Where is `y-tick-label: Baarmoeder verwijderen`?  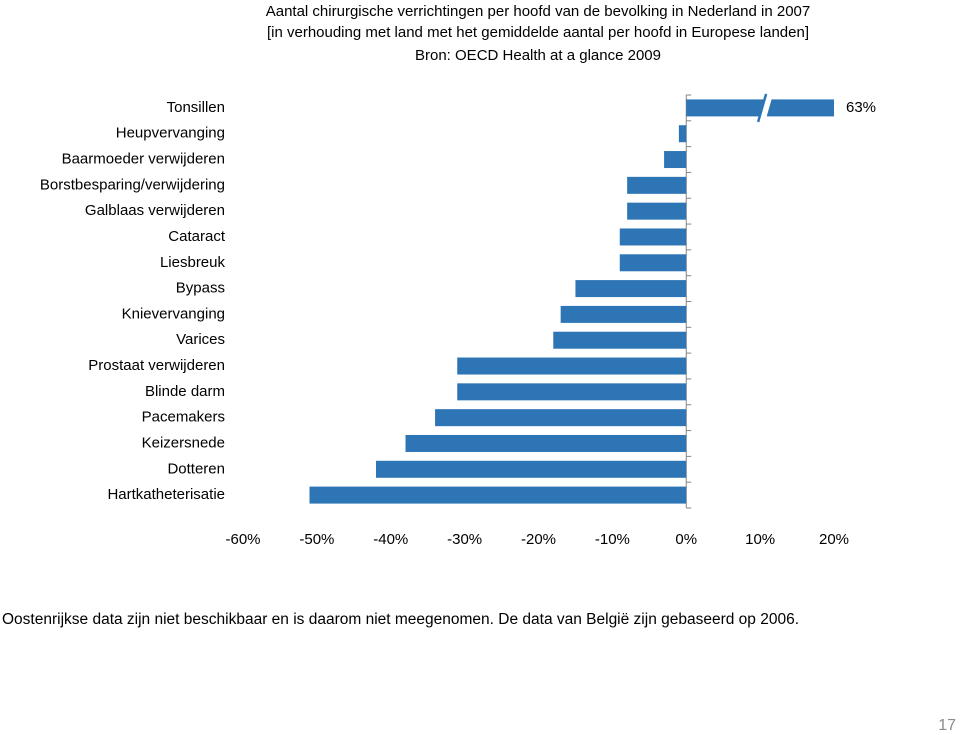
y-tick-label: Baarmoeder verwijderen is located at coordinates (143, 159).